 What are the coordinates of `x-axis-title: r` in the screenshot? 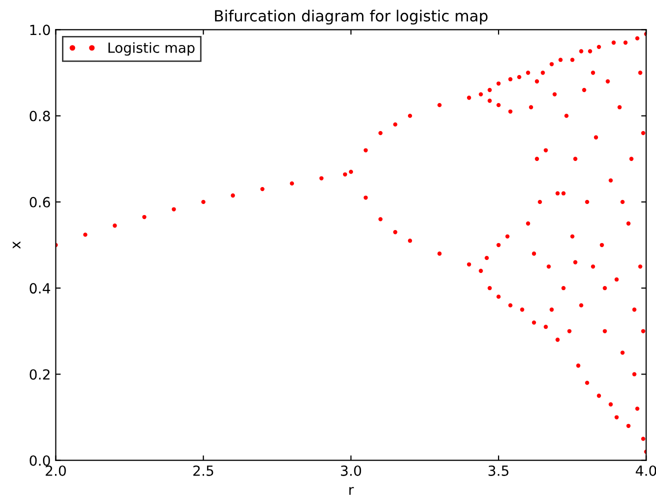 It's located at (351, 490).